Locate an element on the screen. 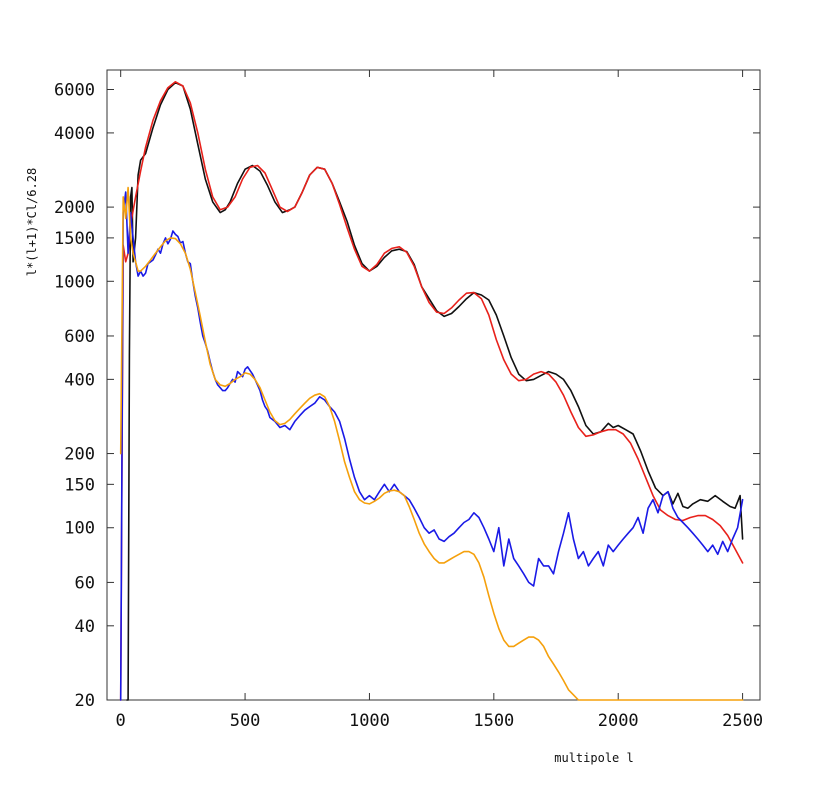  y-axis-title: l*(l+1)*Cl/6.28 is located at coordinates (32, 222).